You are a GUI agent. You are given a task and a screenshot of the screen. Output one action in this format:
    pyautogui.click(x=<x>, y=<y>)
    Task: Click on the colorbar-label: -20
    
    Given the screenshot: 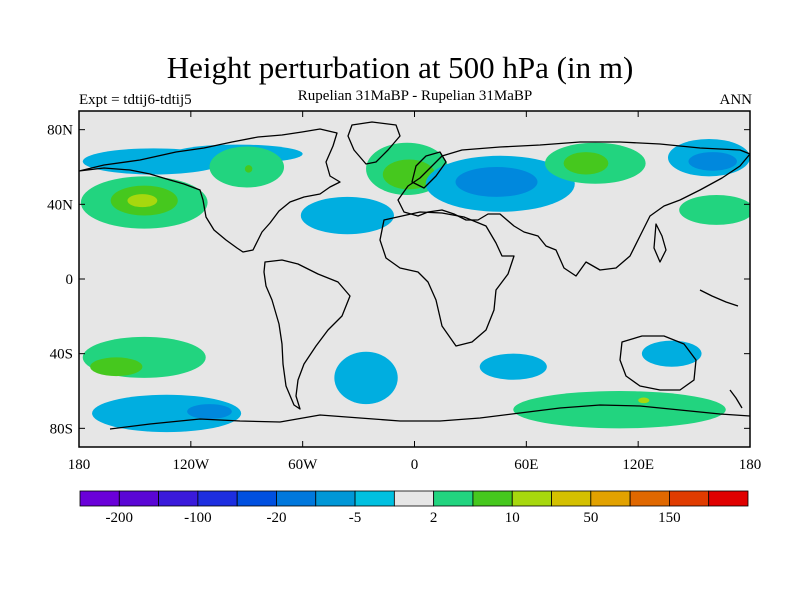 What is the action you would take?
    pyautogui.click(x=276, y=518)
    